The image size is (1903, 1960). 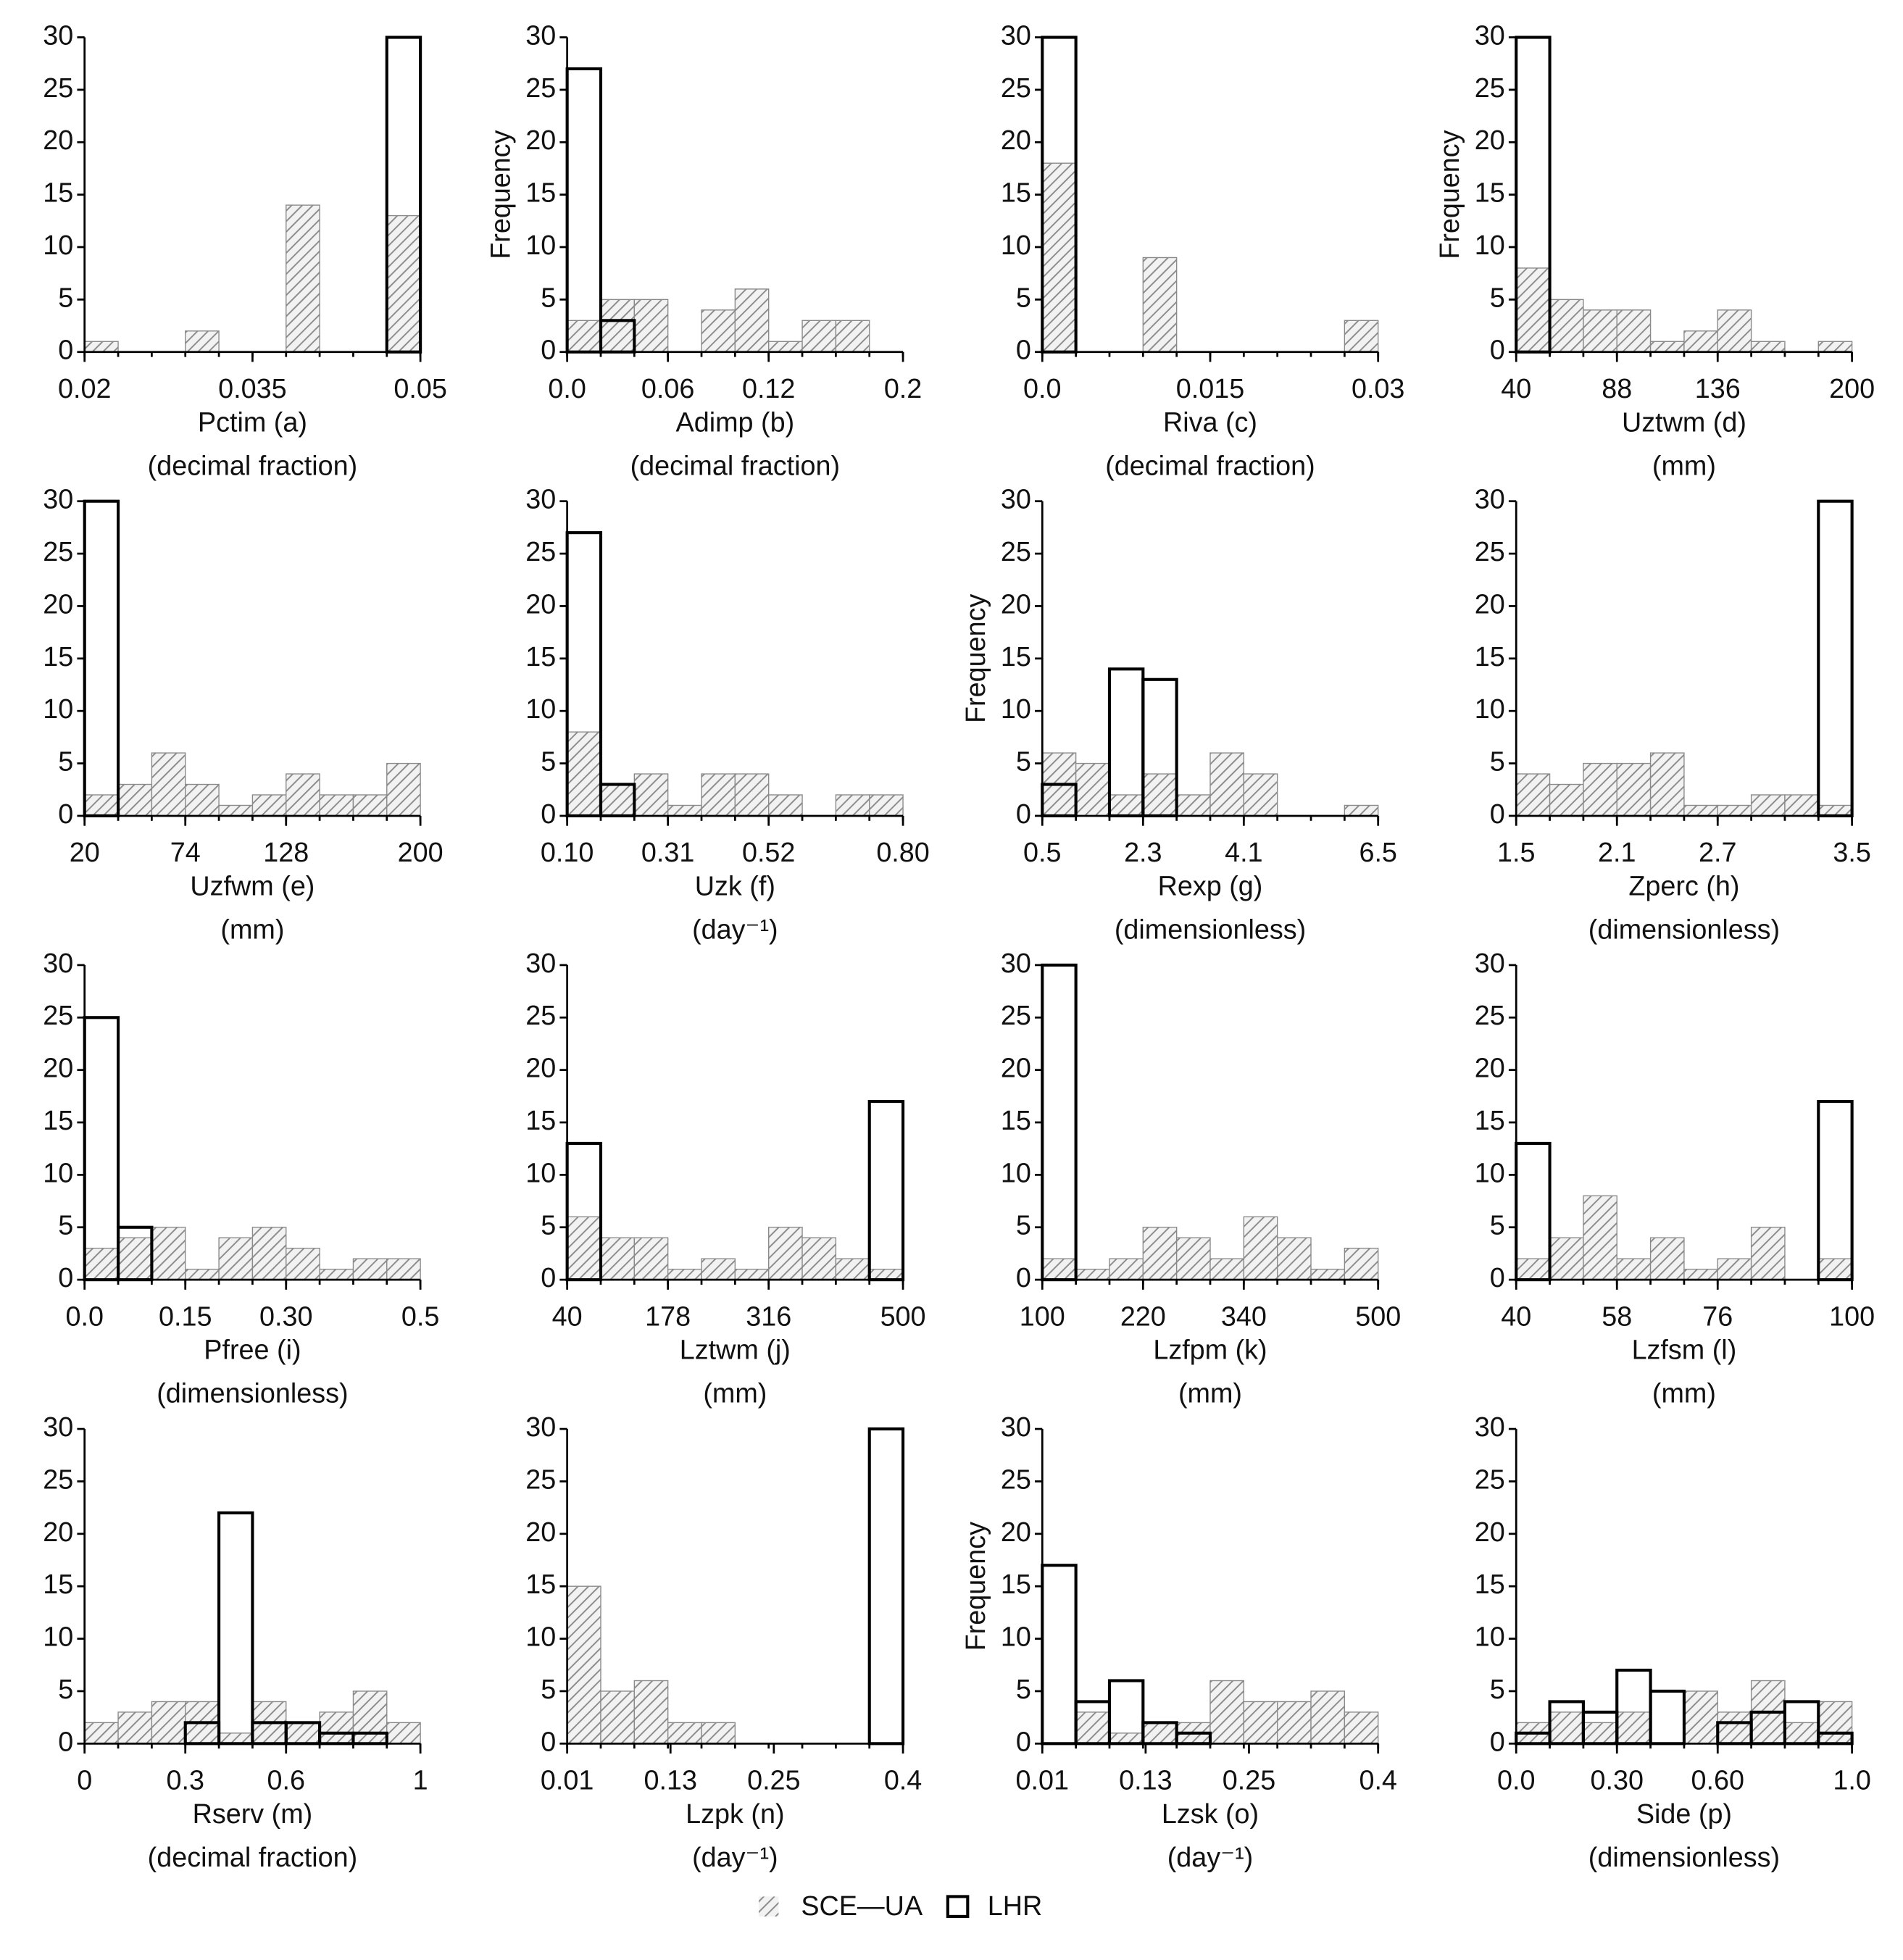 What do you see at coordinates (1684, 885) in the screenshot?
I see `x-axis-label: Zperc (h)` at bounding box center [1684, 885].